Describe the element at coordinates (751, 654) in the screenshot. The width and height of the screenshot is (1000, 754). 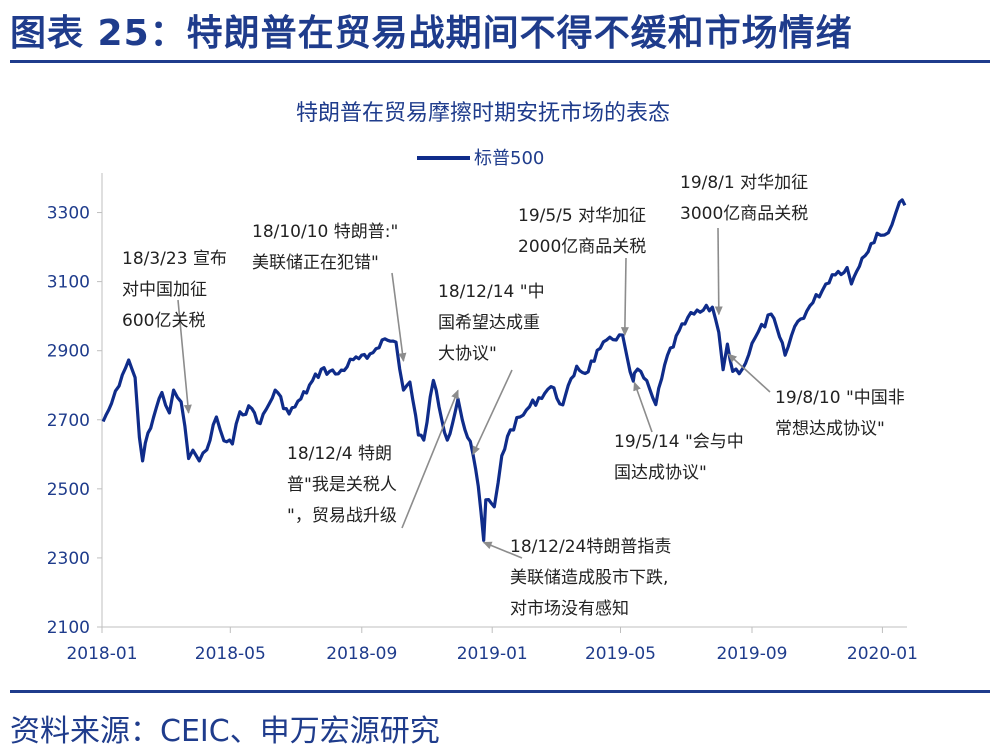
I see `x-tick-label: 2019-09` at that location.